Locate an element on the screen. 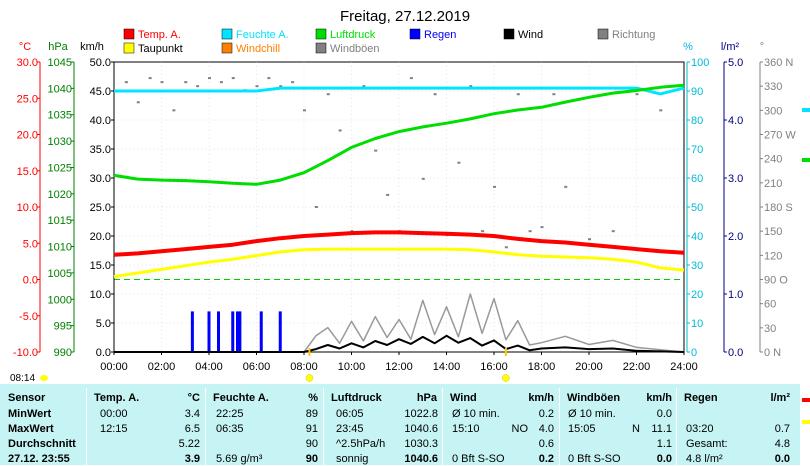 The image size is (810, 466). temp-axis-unit: °C is located at coordinates (25, 47).